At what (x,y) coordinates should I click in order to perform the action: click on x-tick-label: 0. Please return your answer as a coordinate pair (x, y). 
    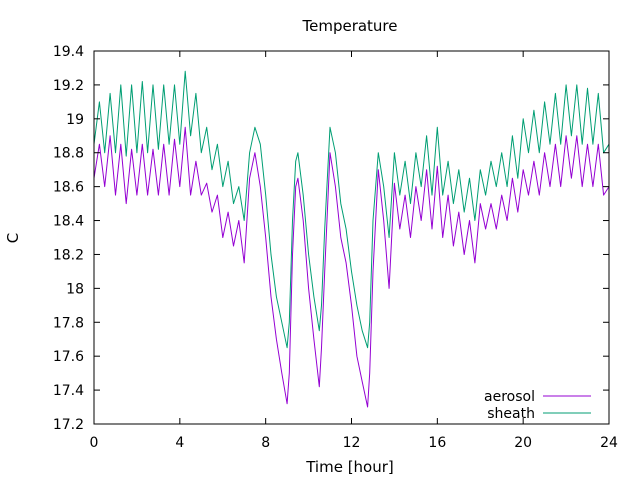
    Looking at the image, I should click on (94, 443).